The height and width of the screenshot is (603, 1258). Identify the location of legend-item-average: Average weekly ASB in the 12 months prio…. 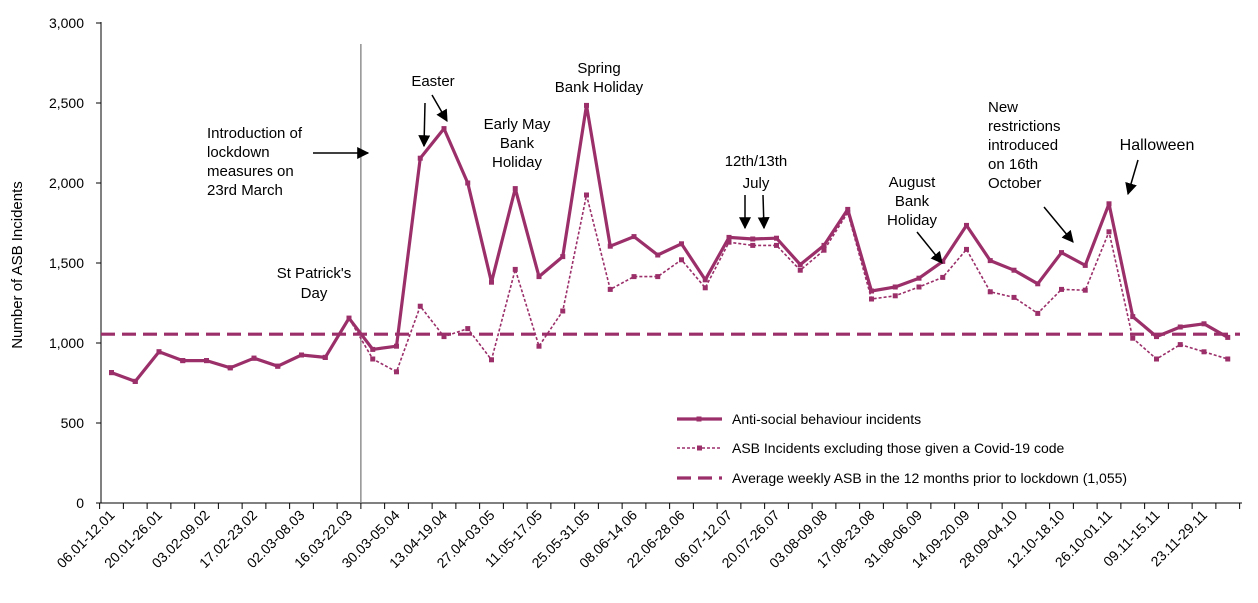
(902, 478).